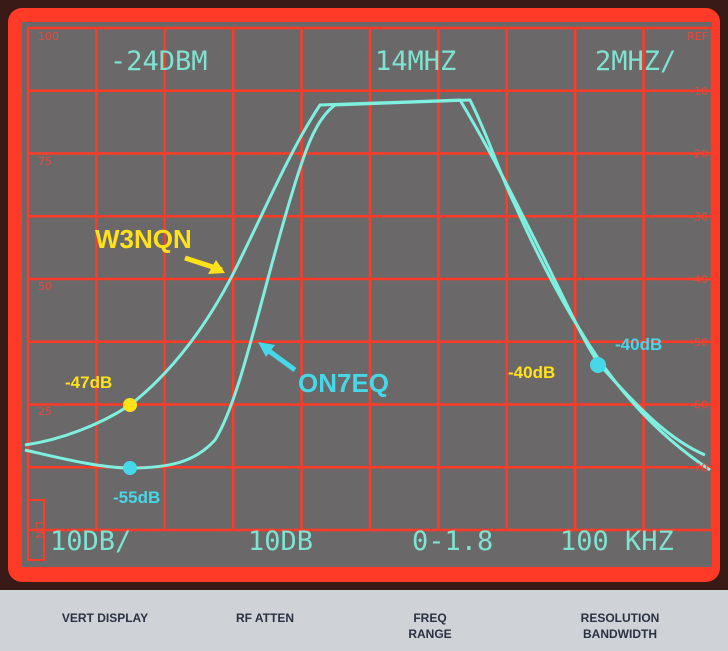 The image size is (728, 651). What do you see at coordinates (429, 618) in the screenshot?
I see `panel-label: FREQ` at bounding box center [429, 618].